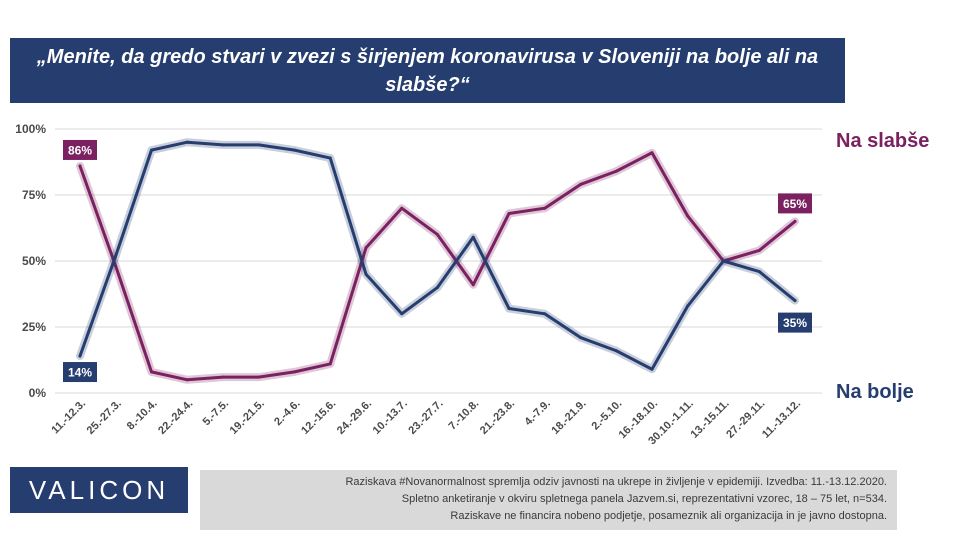  Describe the element at coordinates (99, 490) in the screenshot. I see `valicon-logo: VALICON` at that location.